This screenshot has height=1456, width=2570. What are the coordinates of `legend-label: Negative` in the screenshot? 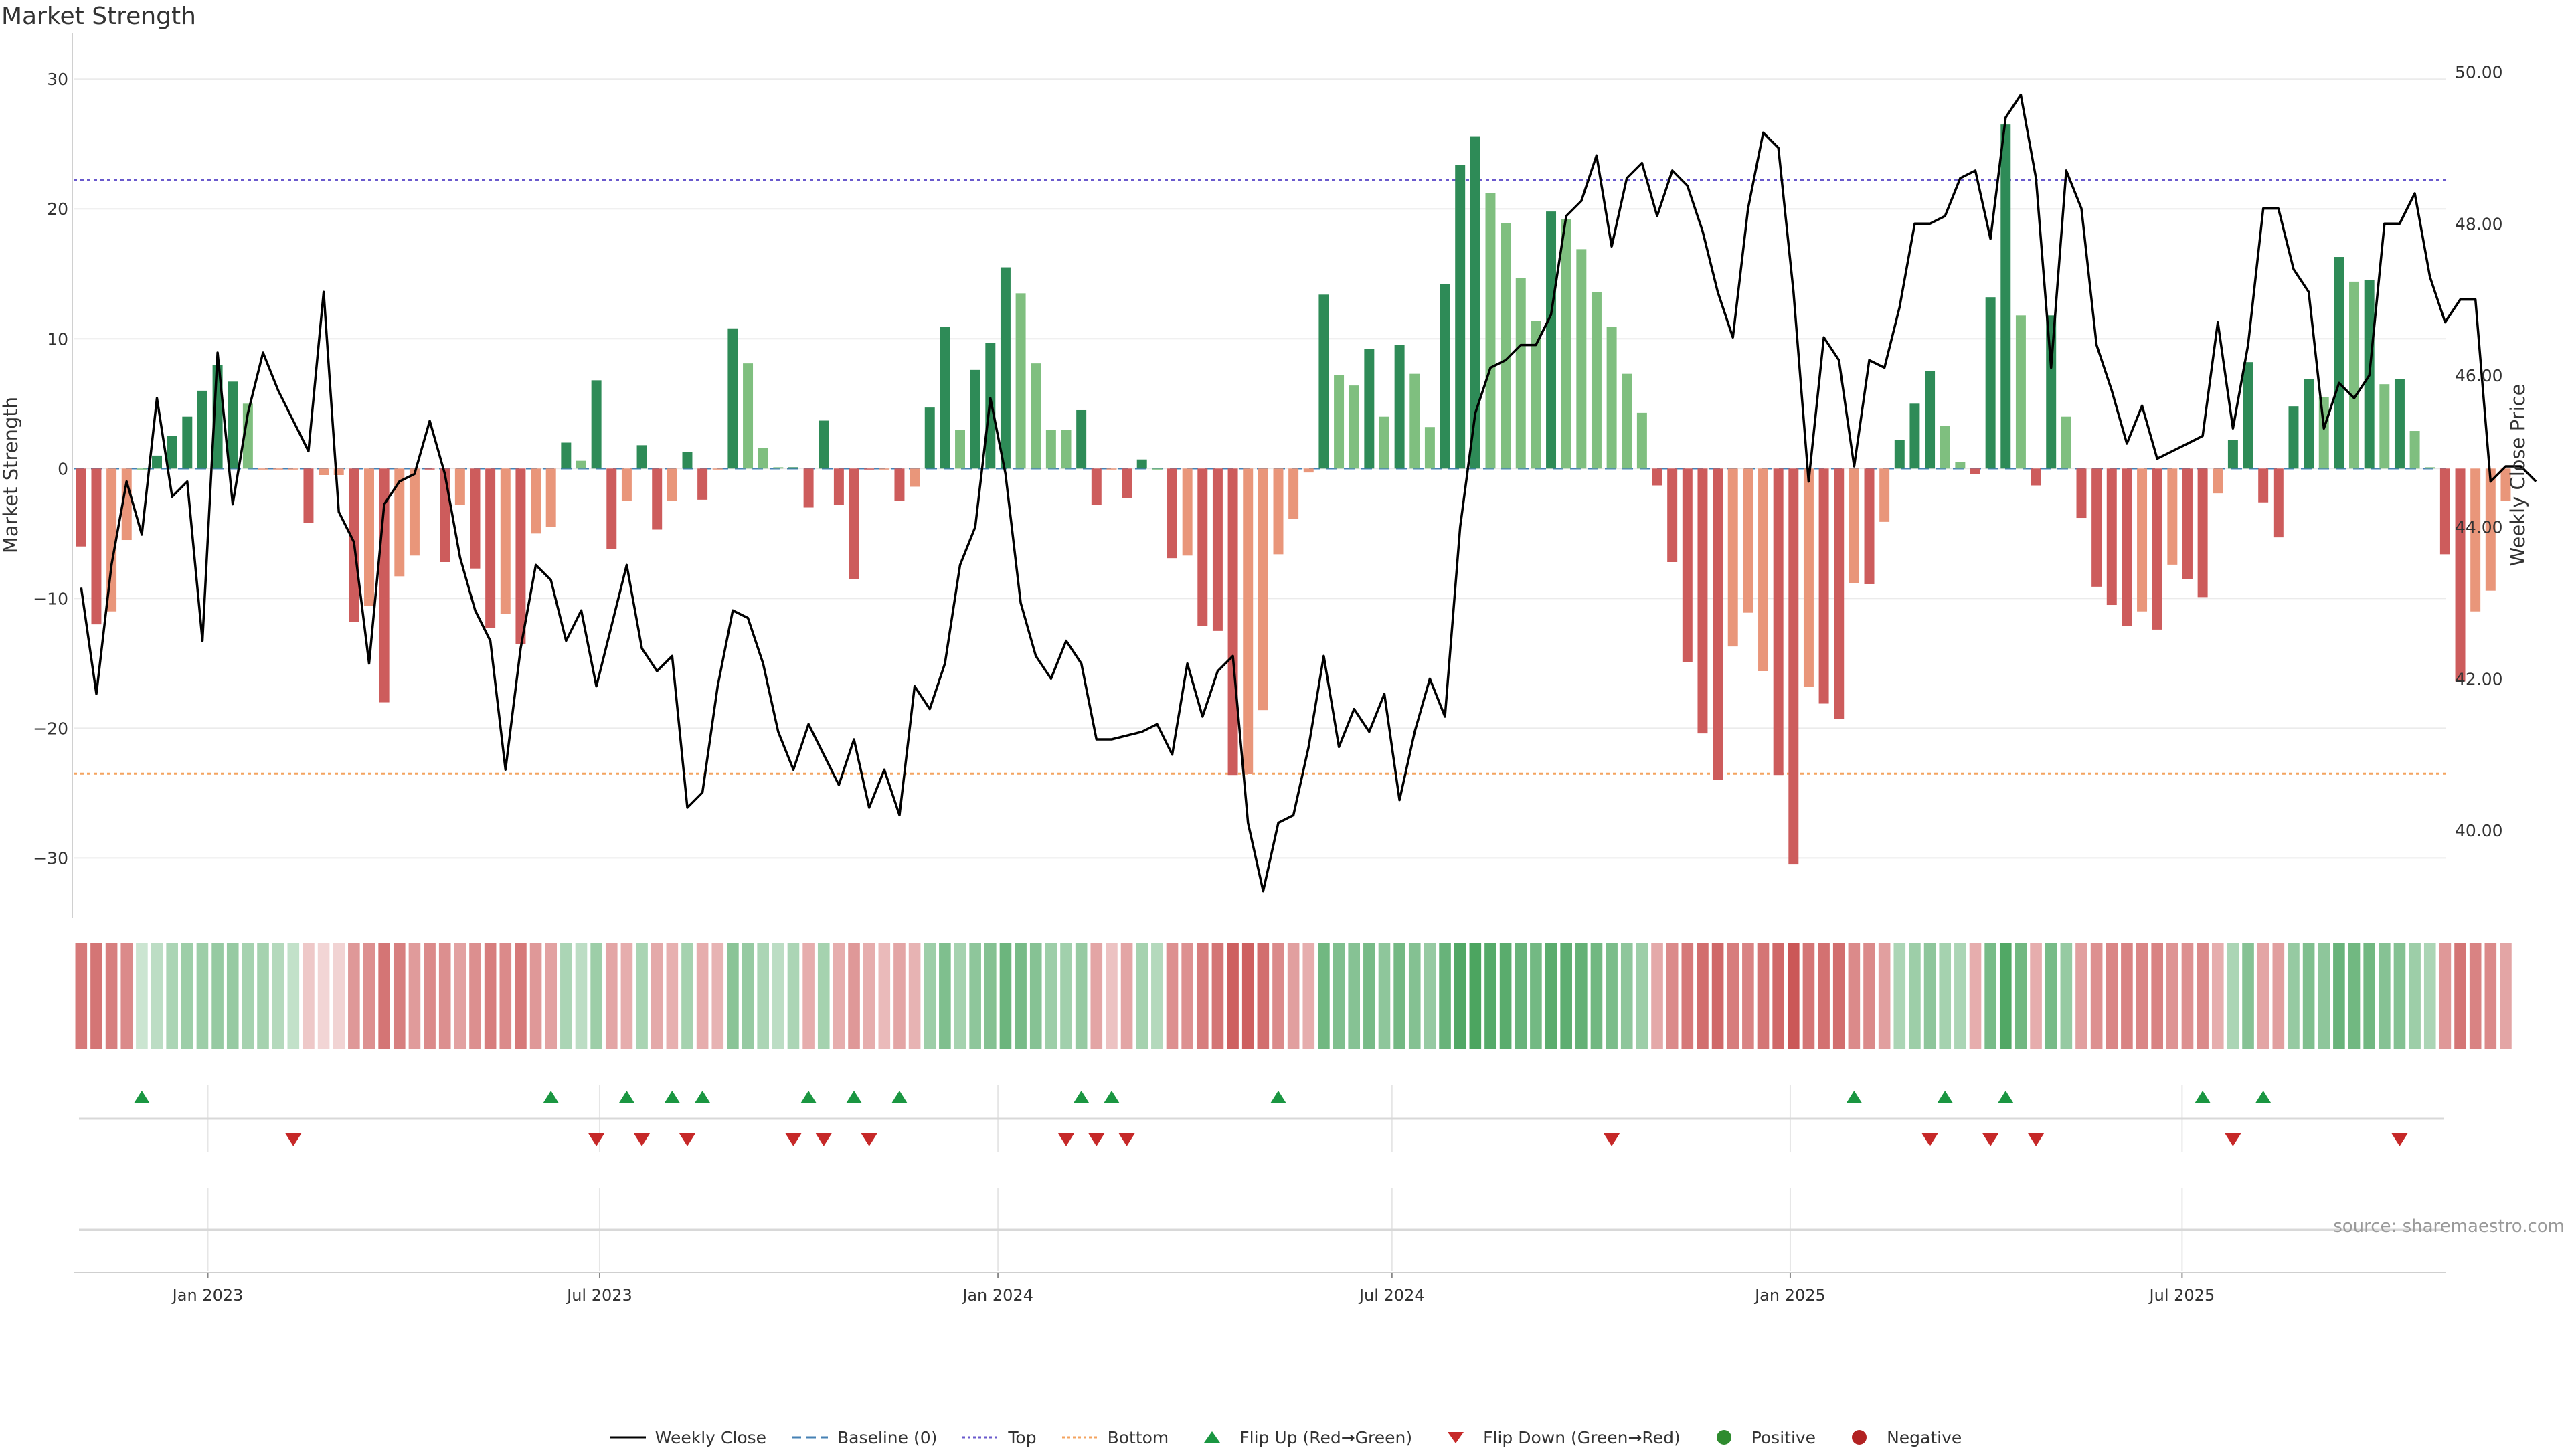 It's located at (1925, 1437).